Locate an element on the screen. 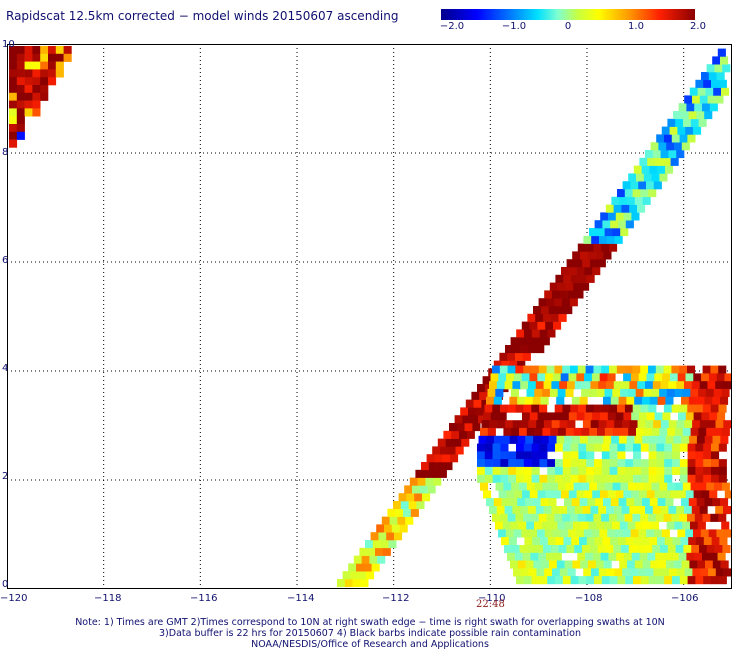 The height and width of the screenshot is (650, 740). colorbar is located at coordinates (568, 14).